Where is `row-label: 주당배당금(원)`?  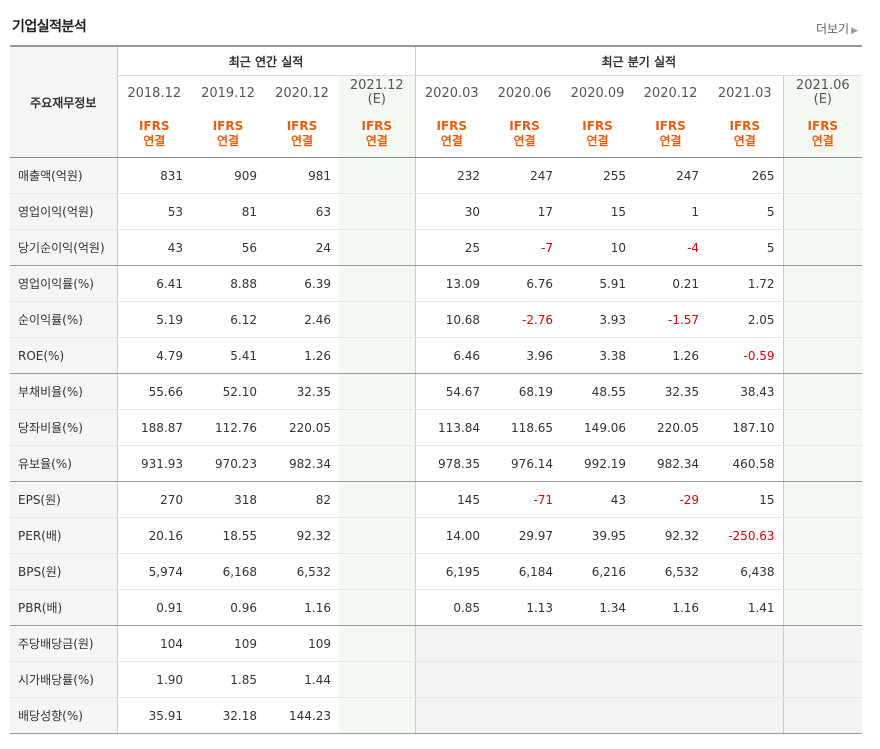 row-label: 주당배당금(원) is located at coordinates (64, 643).